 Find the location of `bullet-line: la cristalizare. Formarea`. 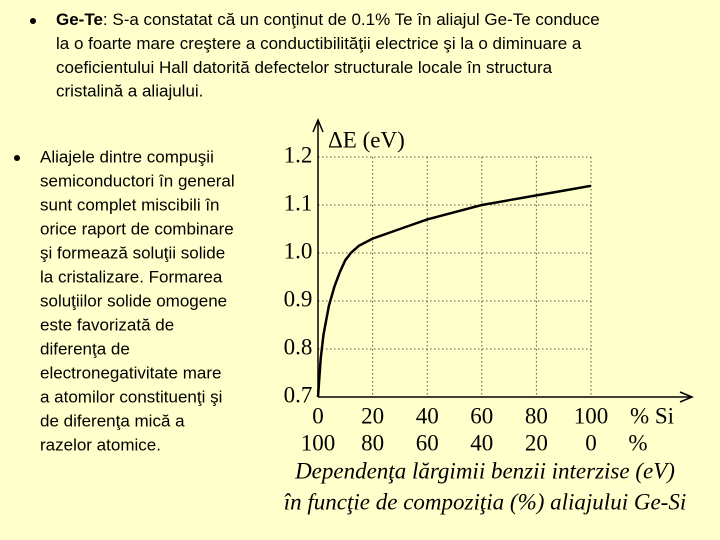

bullet-line: la cristalizare. Formarea is located at coordinates (131, 276).